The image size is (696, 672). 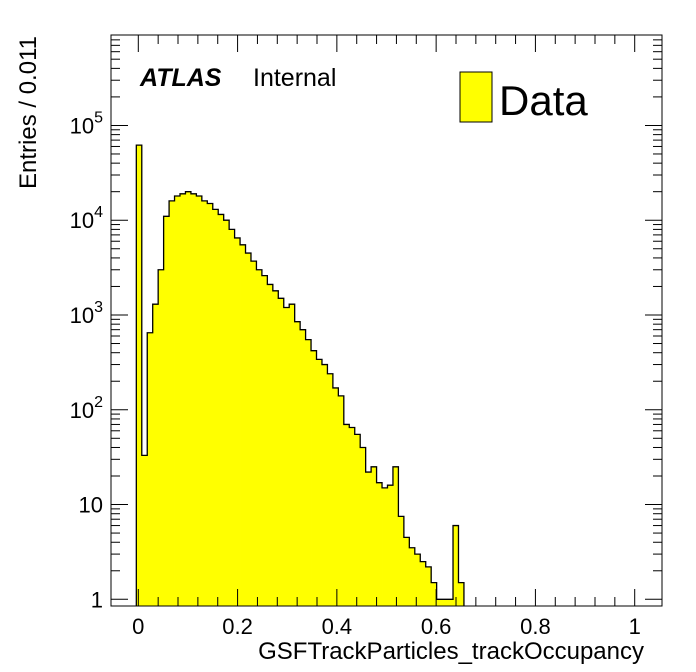 I want to click on x-tick-label: 0.6, so click(x=436, y=626).